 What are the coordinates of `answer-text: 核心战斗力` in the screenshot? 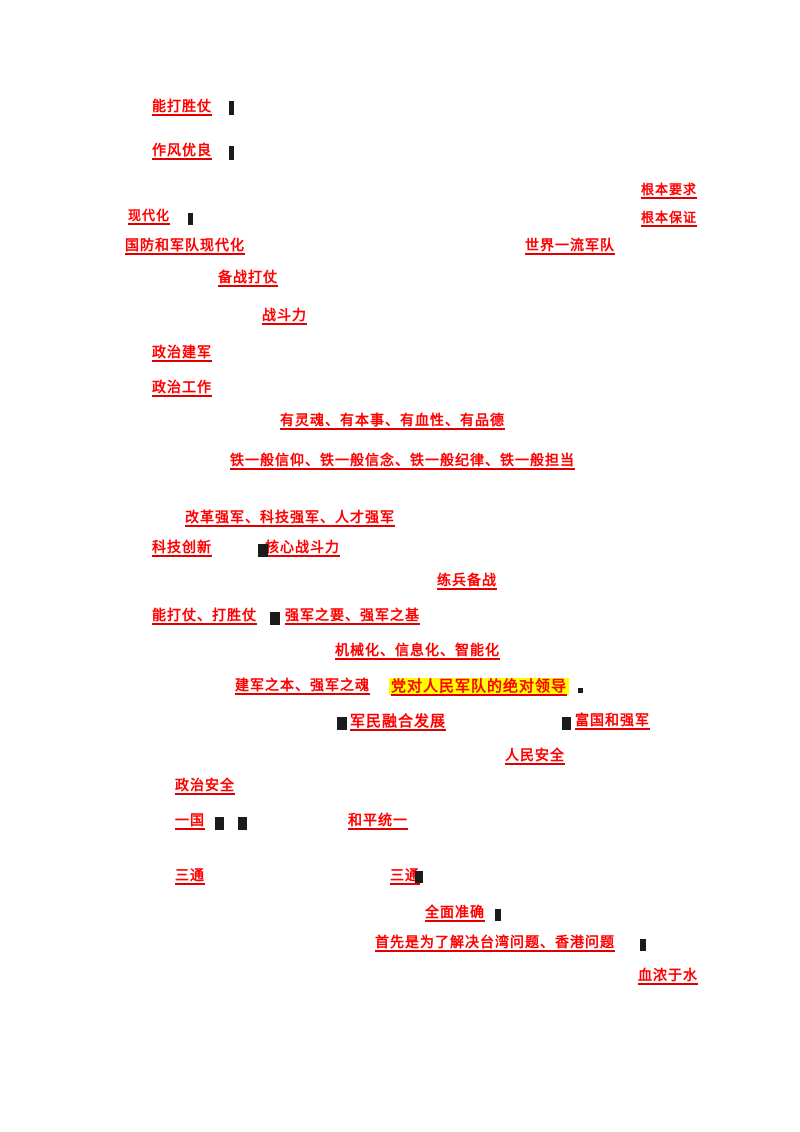 It's located at (302, 548).